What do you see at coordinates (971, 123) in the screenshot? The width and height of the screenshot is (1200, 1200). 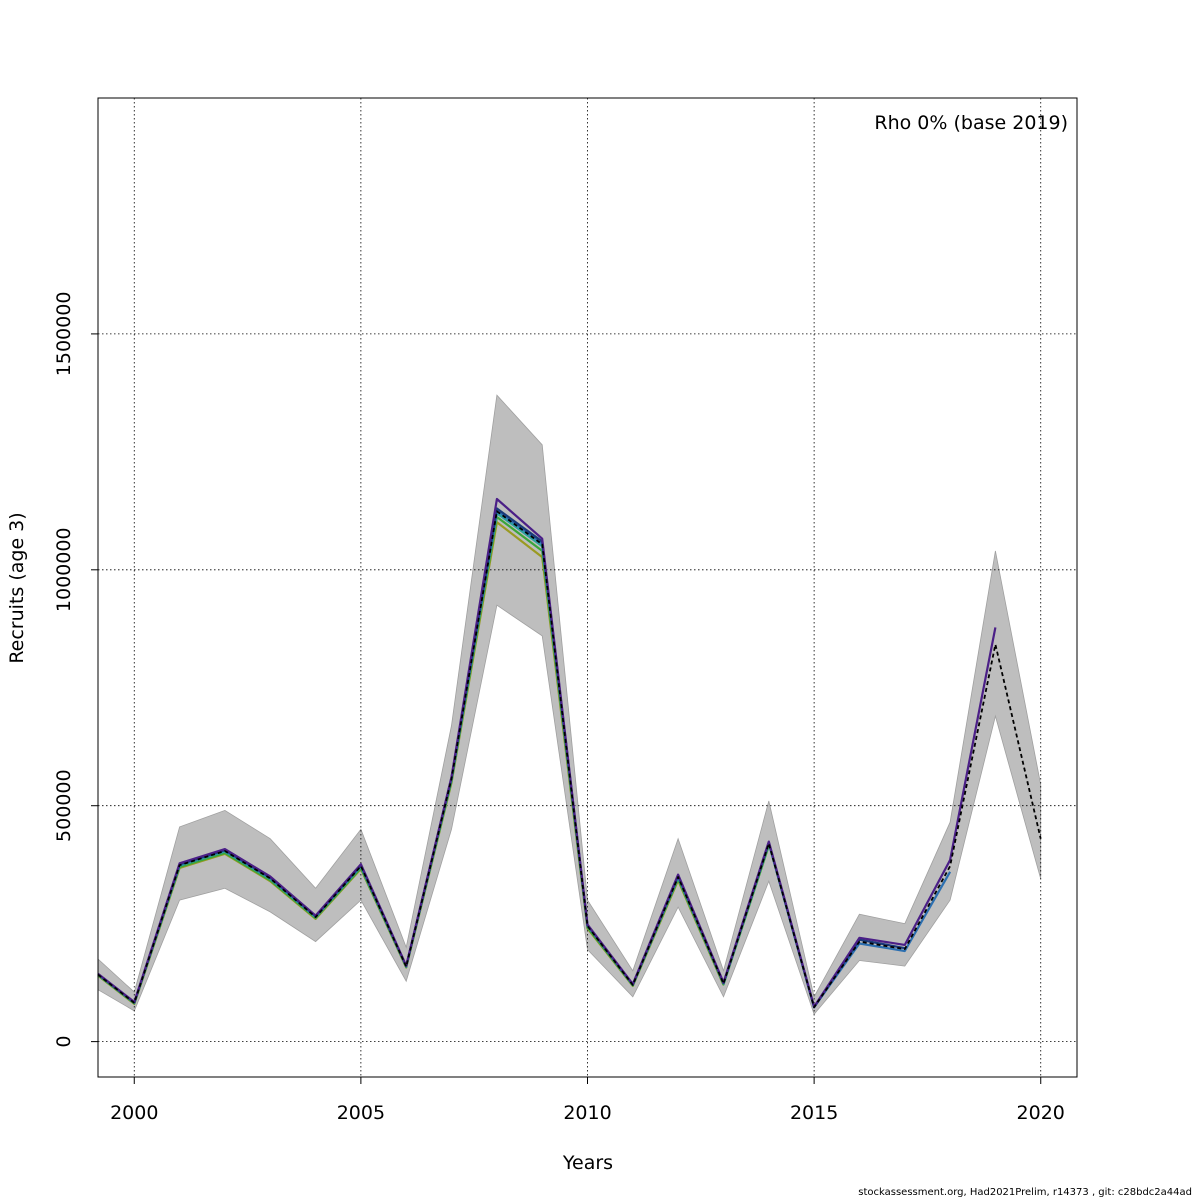 I see `legend-text: Rho 0% (base 2019)` at bounding box center [971, 123].